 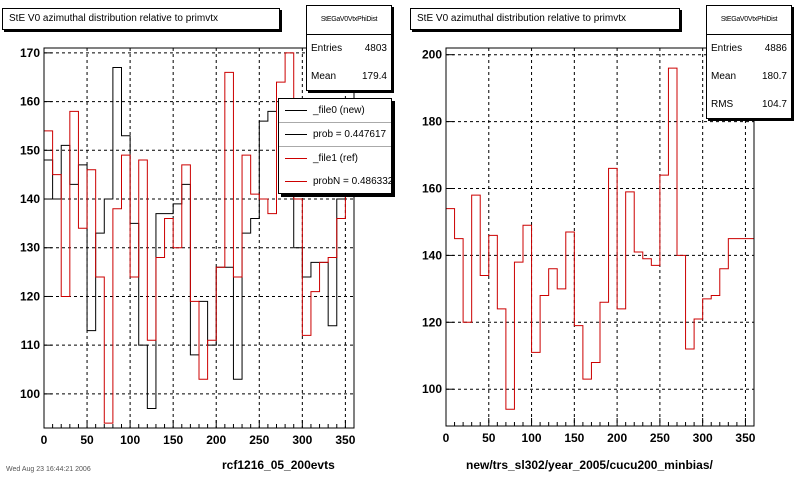 I want to click on right-stats-mean-label: Mean, so click(x=724, y=76).